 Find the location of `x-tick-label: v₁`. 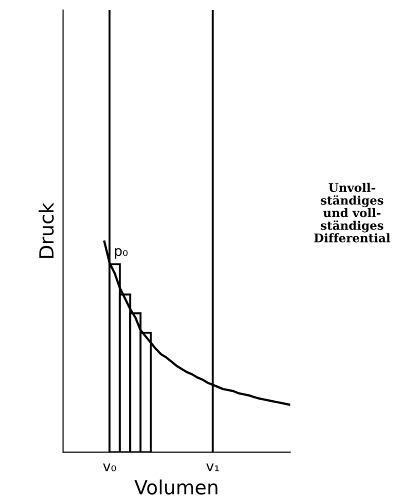

x-tick-label: v₁ is located at coordinates (212, 467).